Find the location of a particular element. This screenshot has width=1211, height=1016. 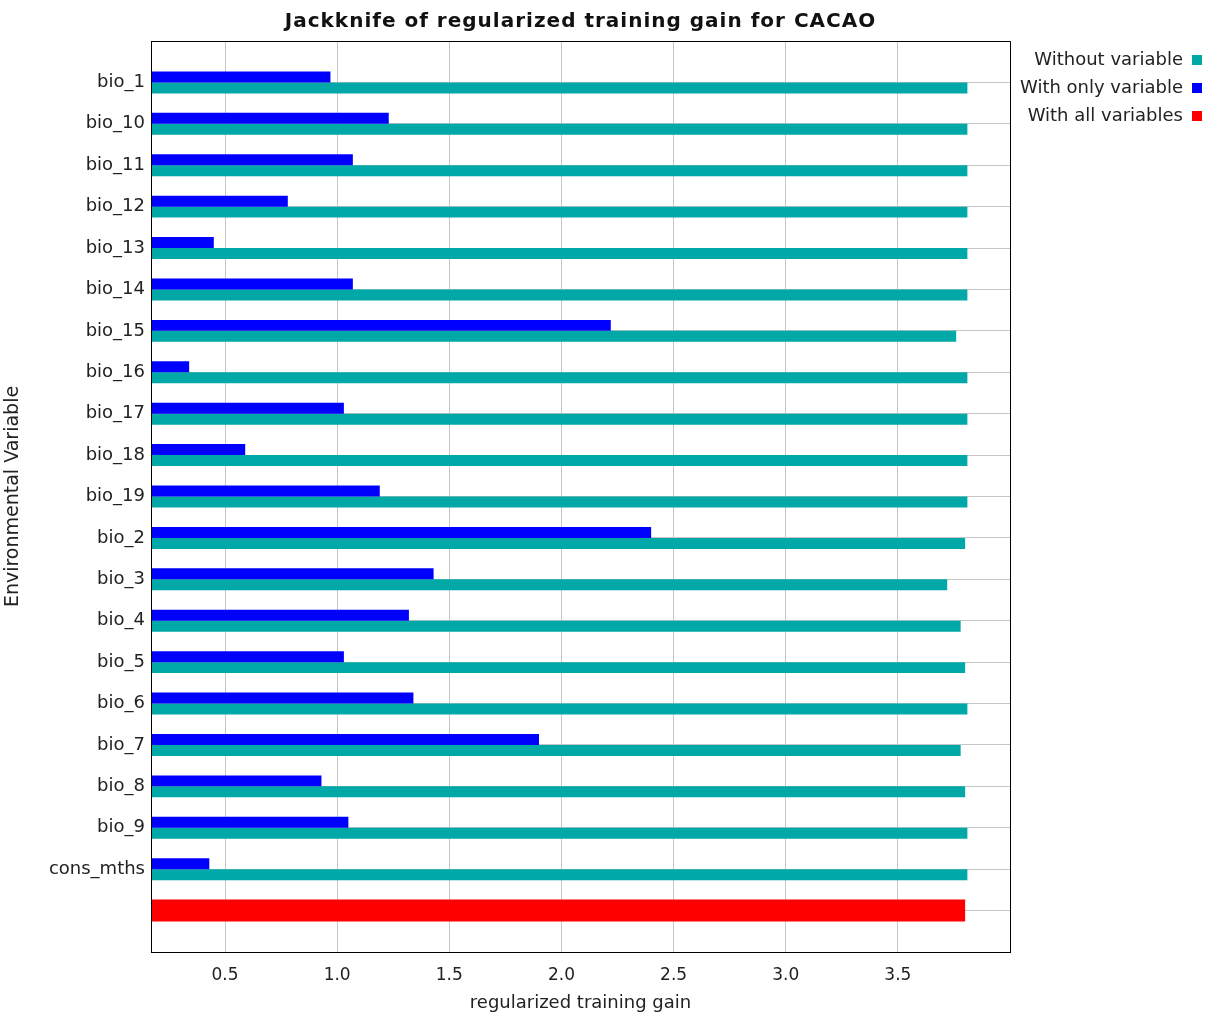

y-tick-label: bio_15 is located at coordinates (115, 329).